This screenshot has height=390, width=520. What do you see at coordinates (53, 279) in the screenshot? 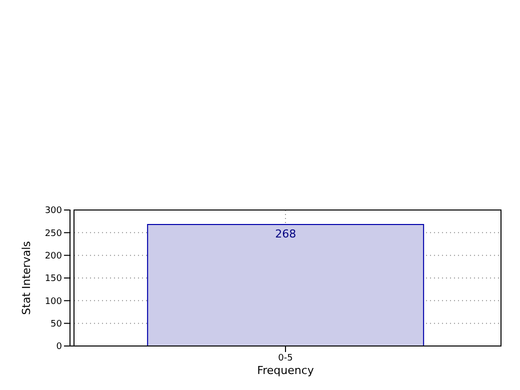
I see `y-tick-label: 150` at bounding box center [53, 279].